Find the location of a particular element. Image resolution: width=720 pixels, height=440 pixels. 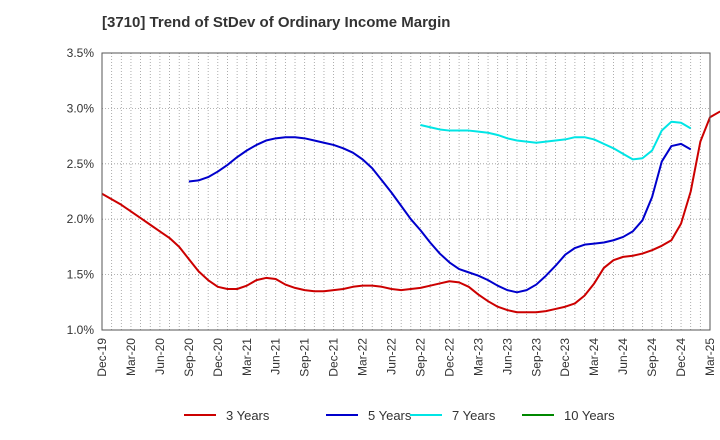

y-tick-label: 2.0% is located at coordinates (81, 219).